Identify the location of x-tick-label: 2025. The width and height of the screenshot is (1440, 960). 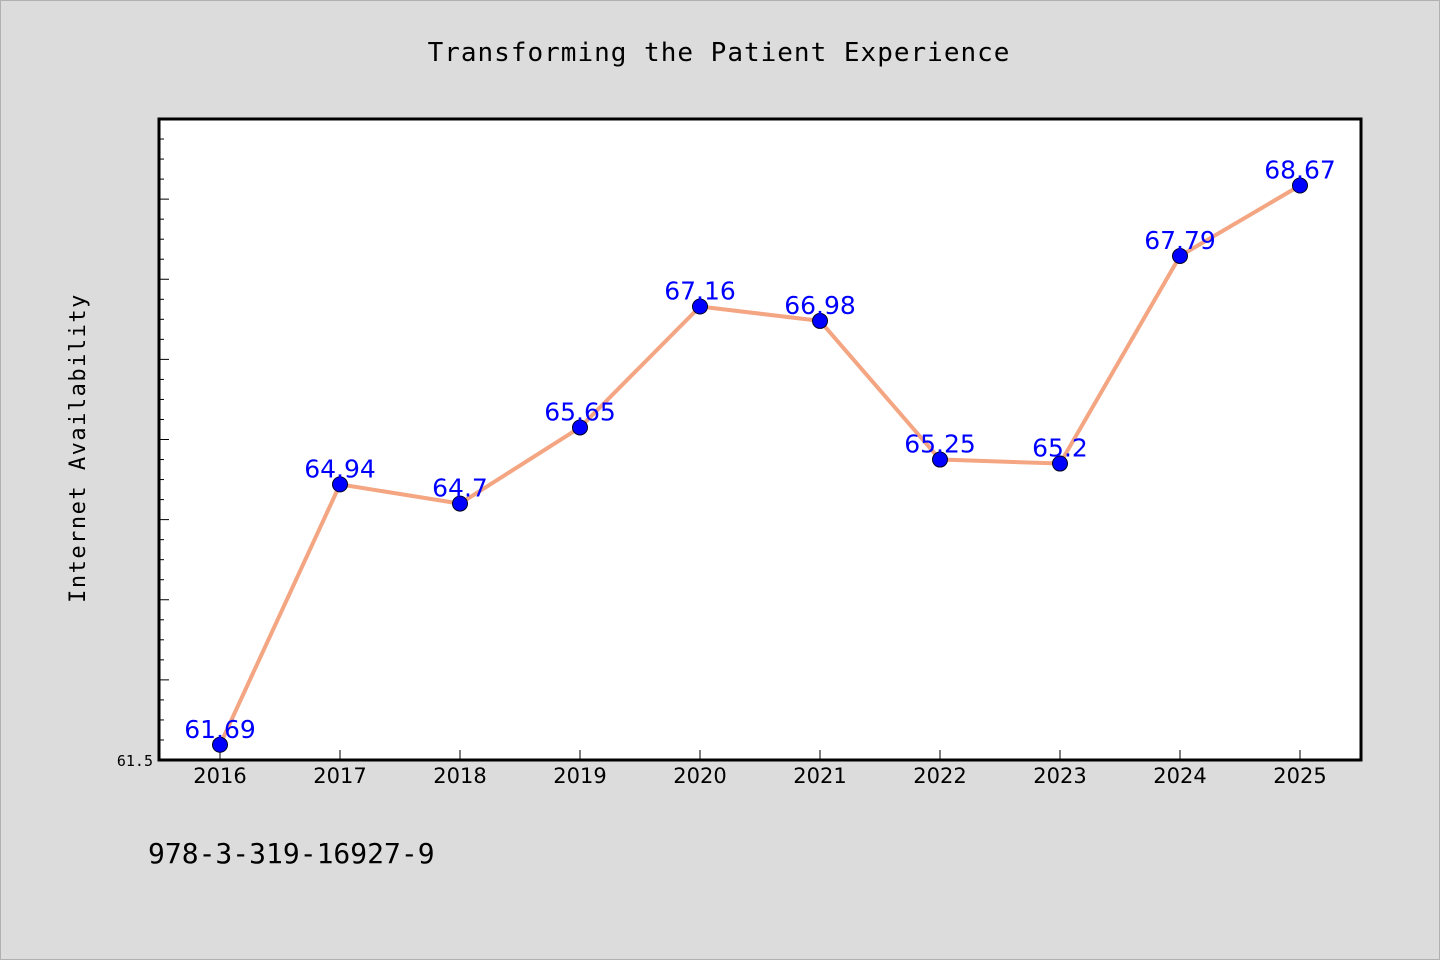
(1299, 776).